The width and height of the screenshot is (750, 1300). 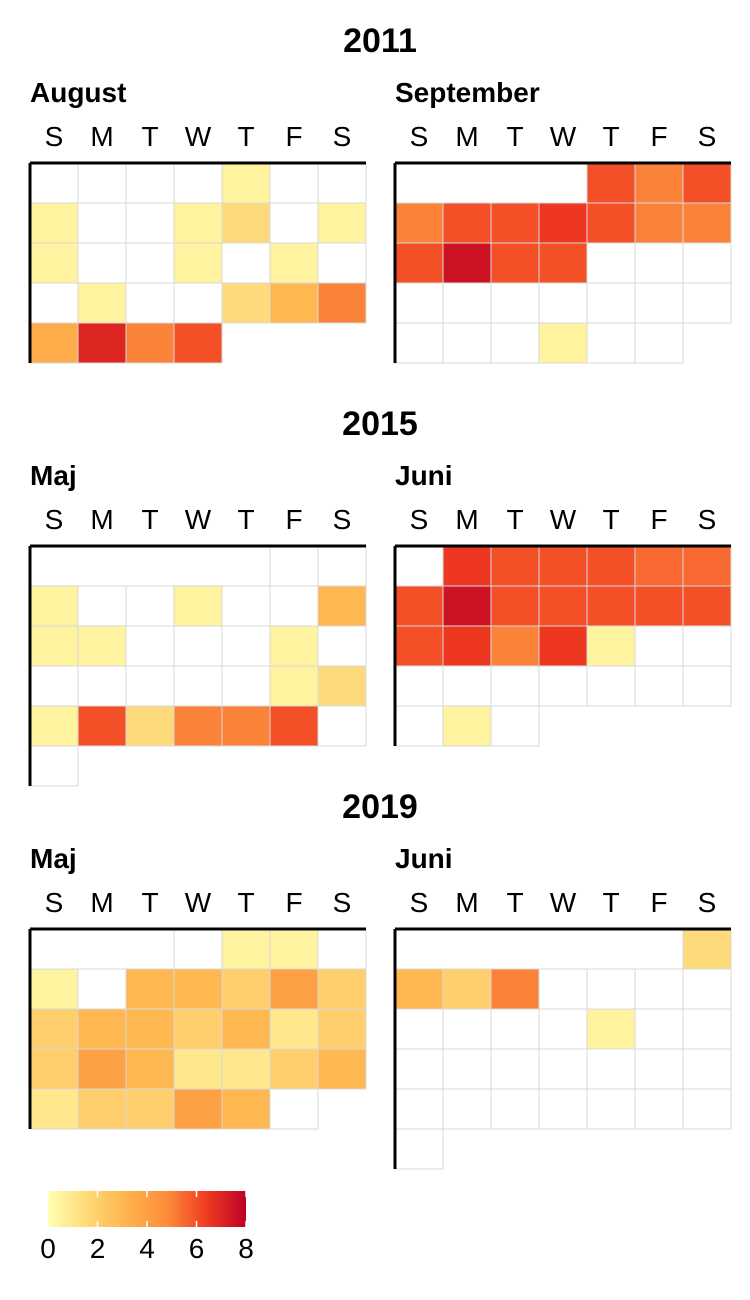 What do you see at coordinates (78, 92) in the screenshot?
I see `month-title: August` at bounding box center [78, 92].